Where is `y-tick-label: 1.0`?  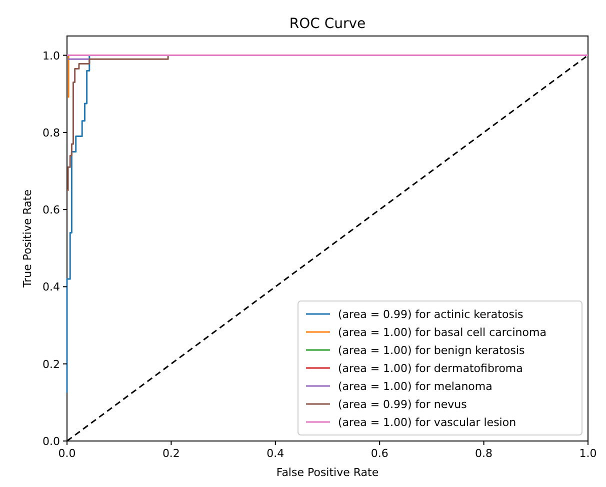
y-tick-label: 1.0 is located at coordinates (51, 55).